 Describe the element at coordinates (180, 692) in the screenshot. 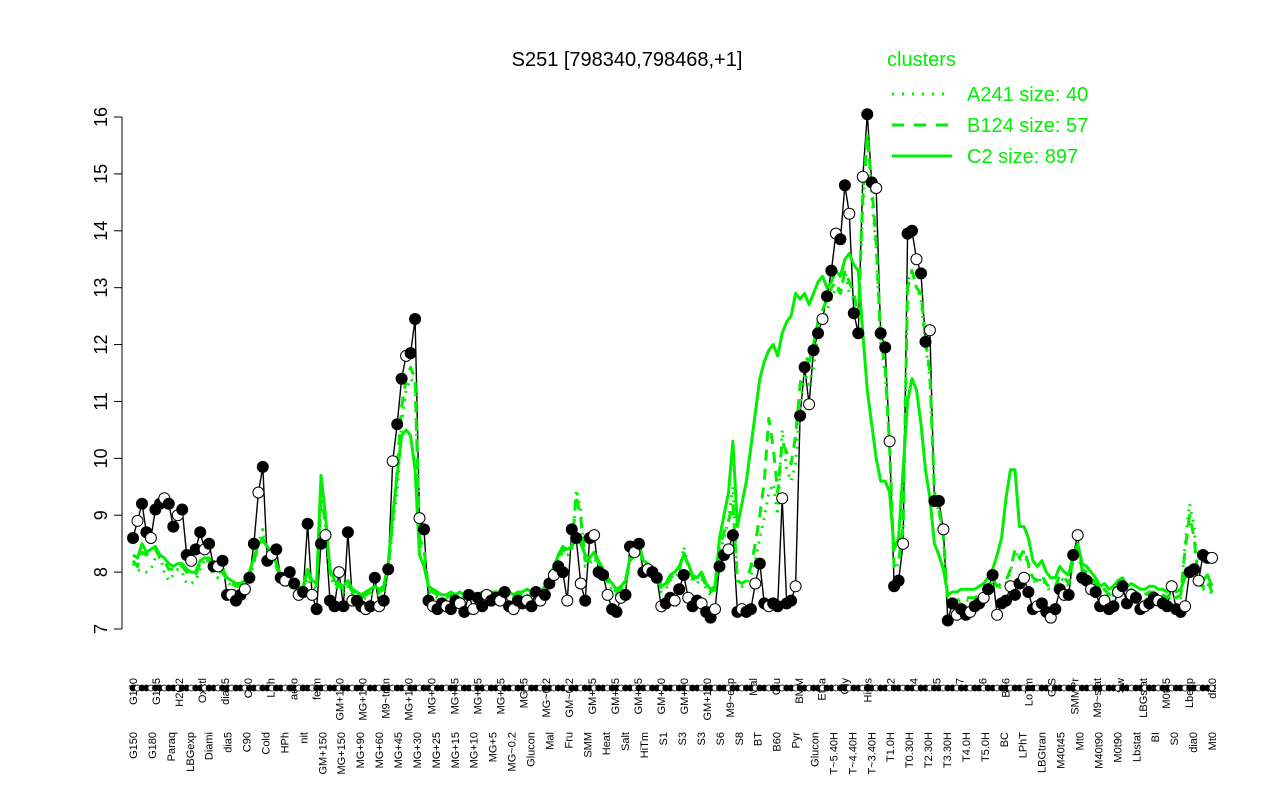

I see `x-tick-label: H2O2` at that location.